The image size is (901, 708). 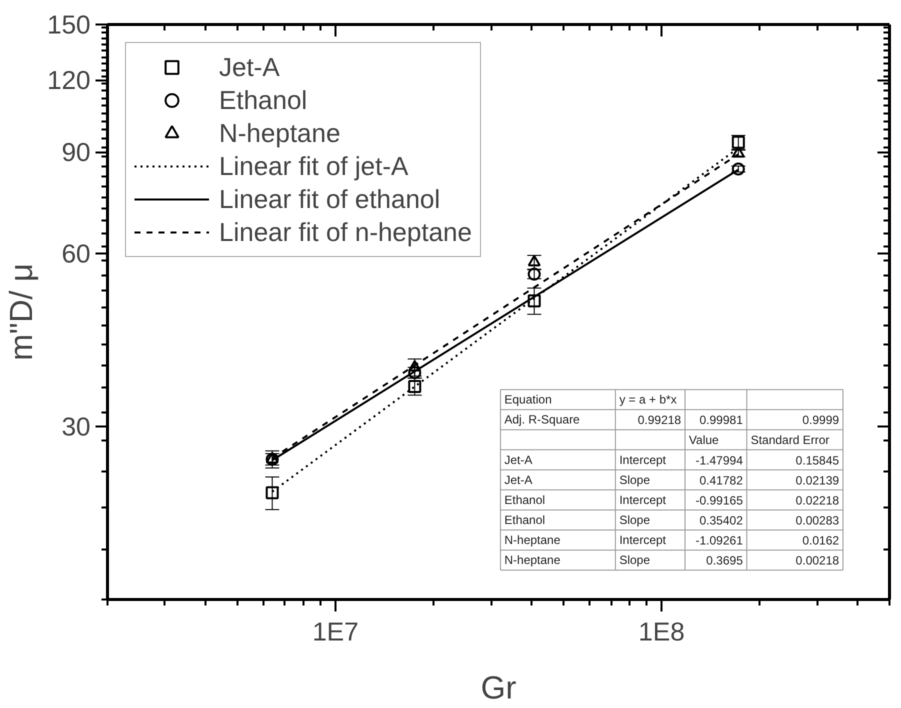 I want to click on annotation: y = a + b*x, so click(x=648, y=399).